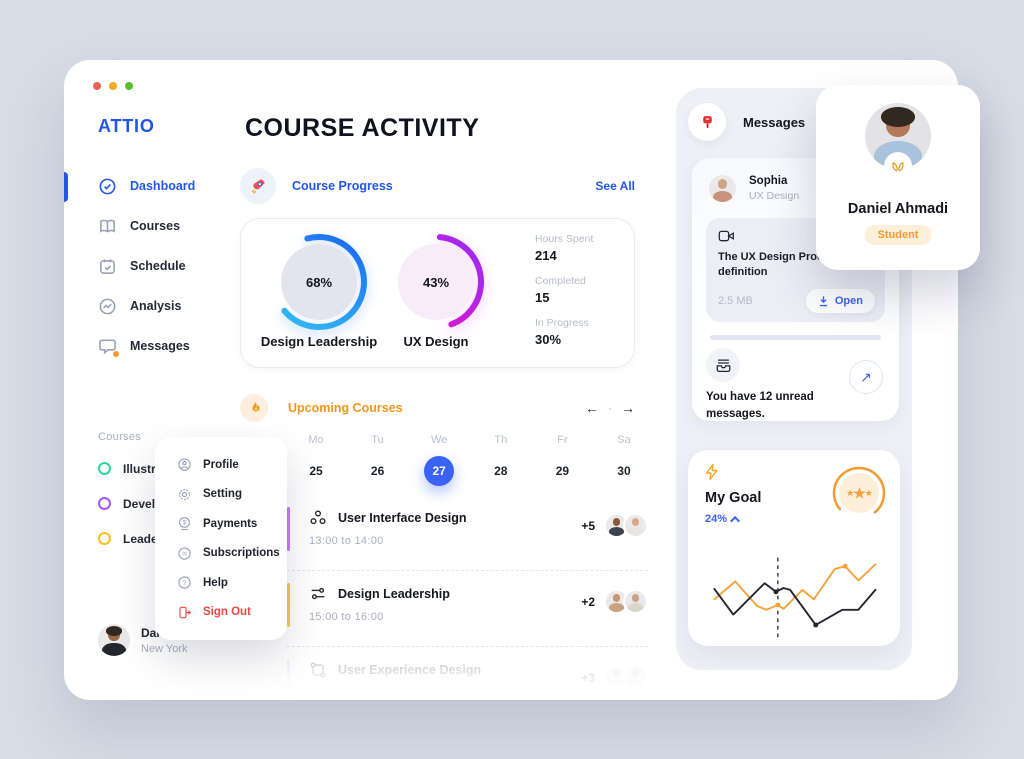 The height and width of the screenshot is (759, 1024). What do you see at coordinates (155, 226) in the screenshot?
I see `sidebar-item-label: Courses` at bounding box center [155, 226].